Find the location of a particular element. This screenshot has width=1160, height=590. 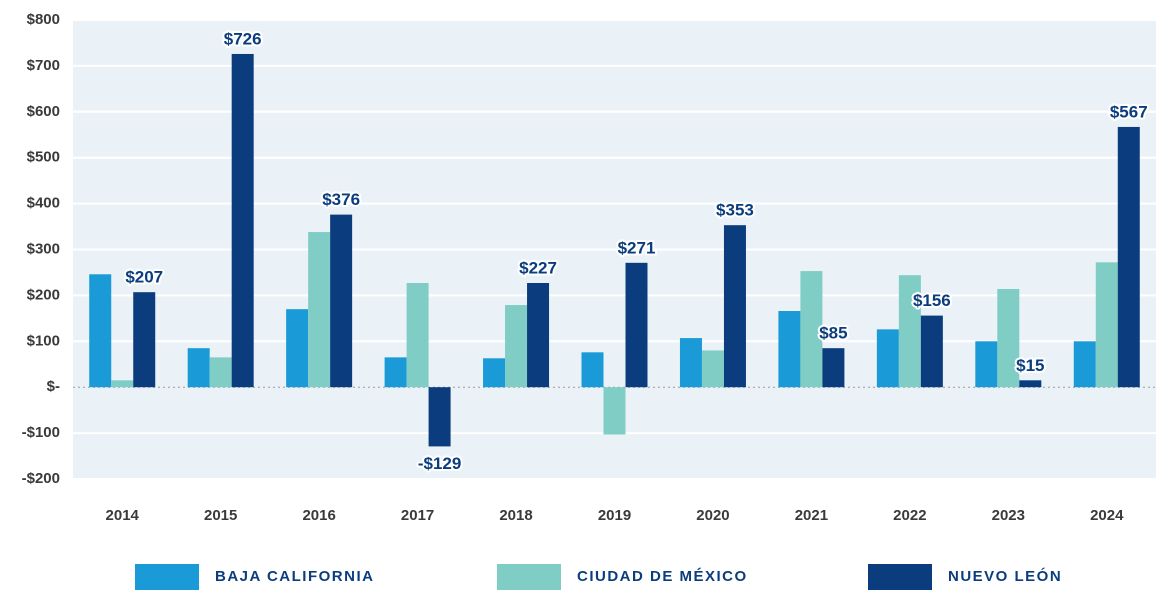

legend-label: NUEVO LEÓN is located at coordinates (1005, 576).